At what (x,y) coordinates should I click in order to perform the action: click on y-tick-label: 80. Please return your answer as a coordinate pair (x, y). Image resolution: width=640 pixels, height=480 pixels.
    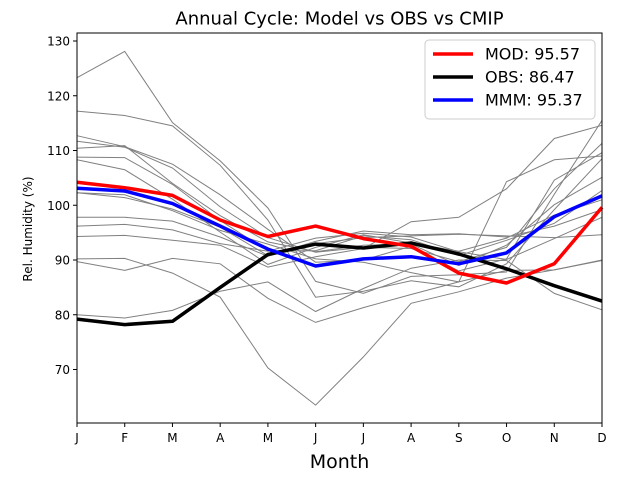
    Looking at the image, I should click on (62, 315).